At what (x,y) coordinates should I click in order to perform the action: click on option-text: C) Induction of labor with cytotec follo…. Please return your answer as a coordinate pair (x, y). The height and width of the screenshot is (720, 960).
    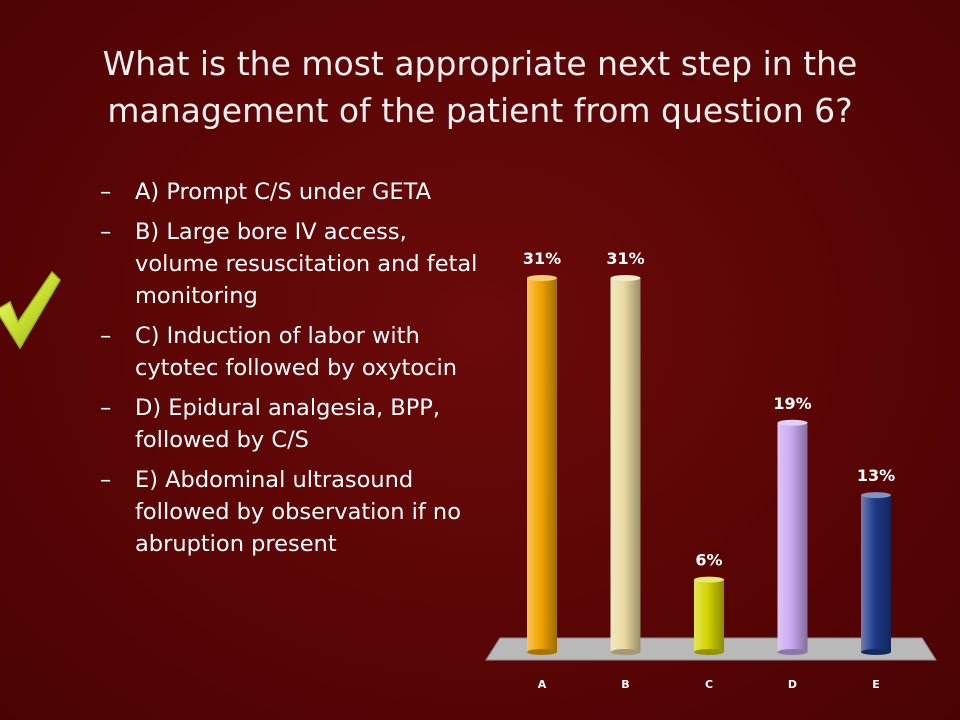
    Looking at the image, I should click on (296, 352).